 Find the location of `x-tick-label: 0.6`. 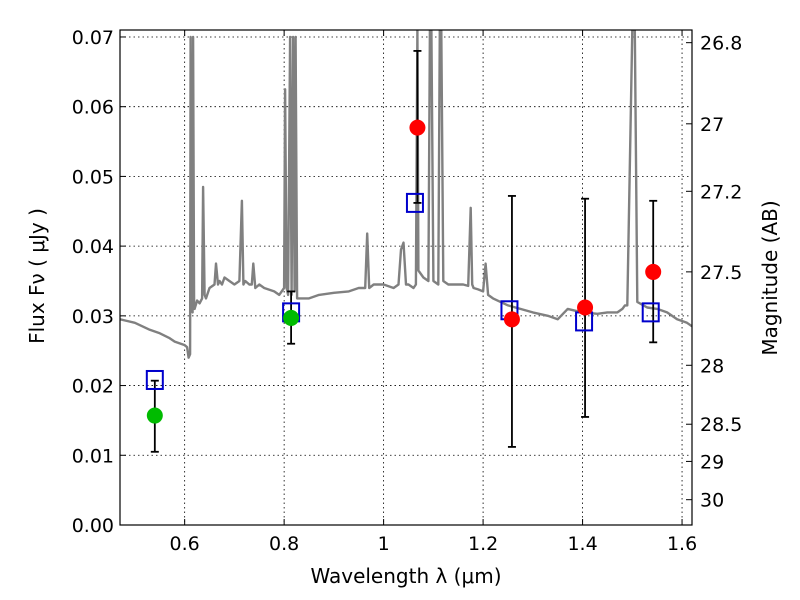

x-tick-label: 0.6 is located at coordinates (185, 544).